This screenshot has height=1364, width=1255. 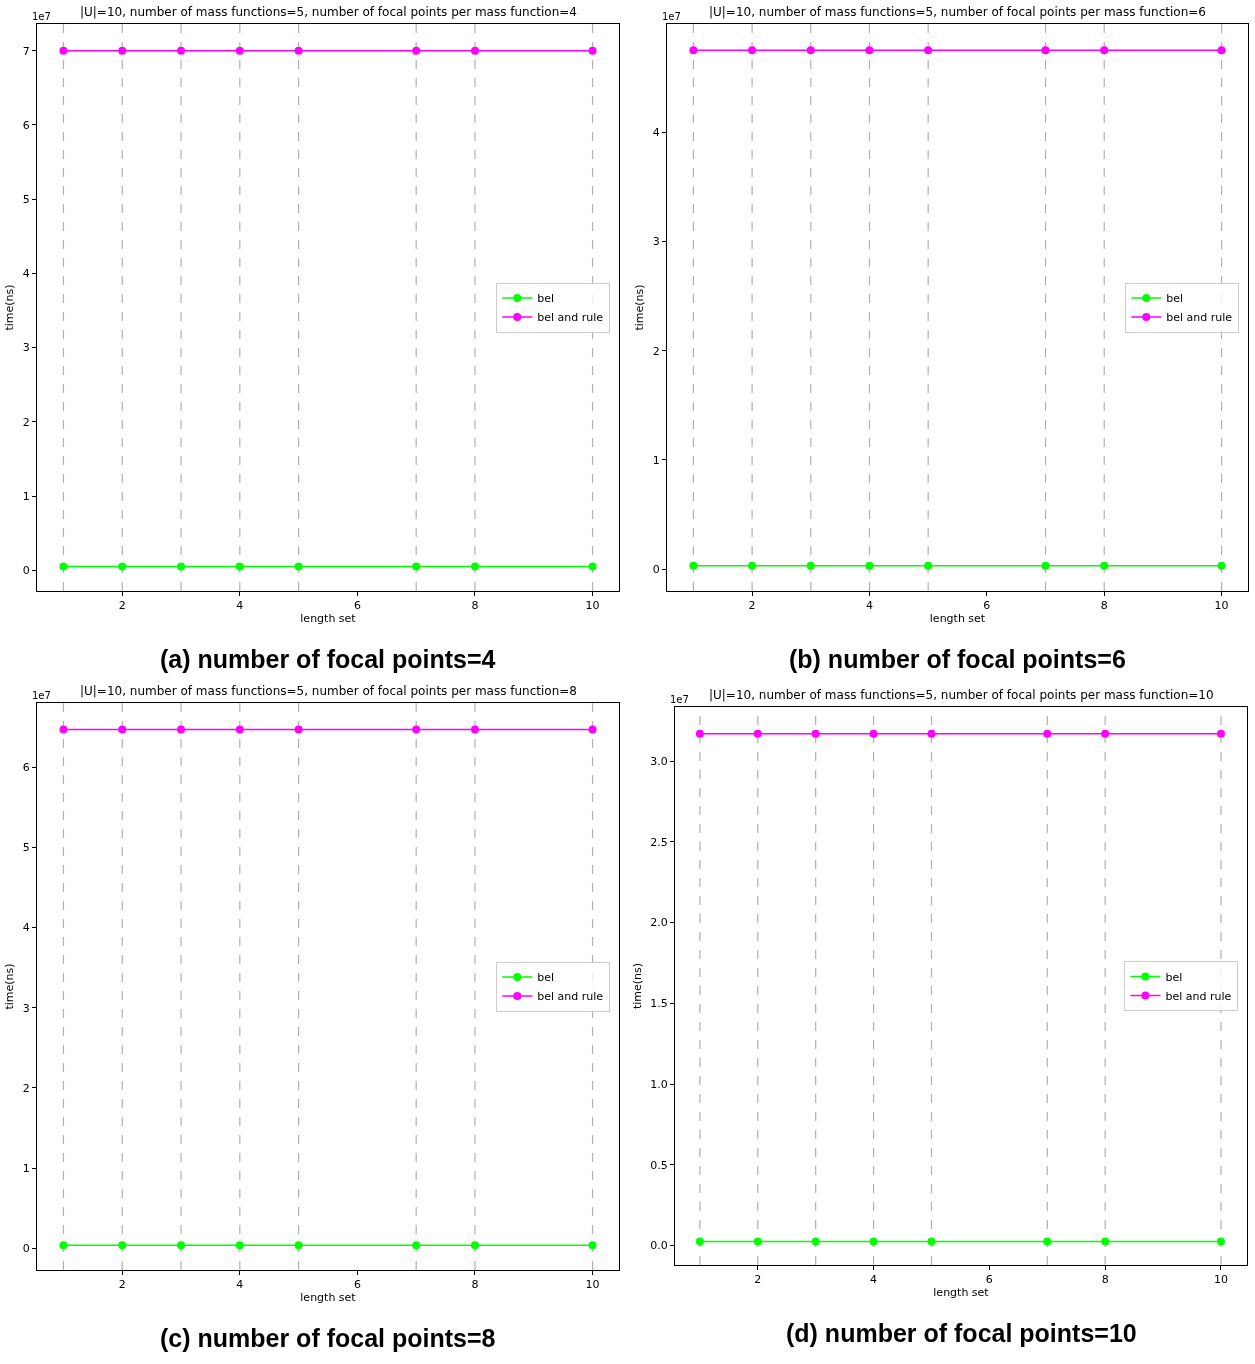 I want to click on text: (a) number of focal points=4, so click(x=328, y=659).